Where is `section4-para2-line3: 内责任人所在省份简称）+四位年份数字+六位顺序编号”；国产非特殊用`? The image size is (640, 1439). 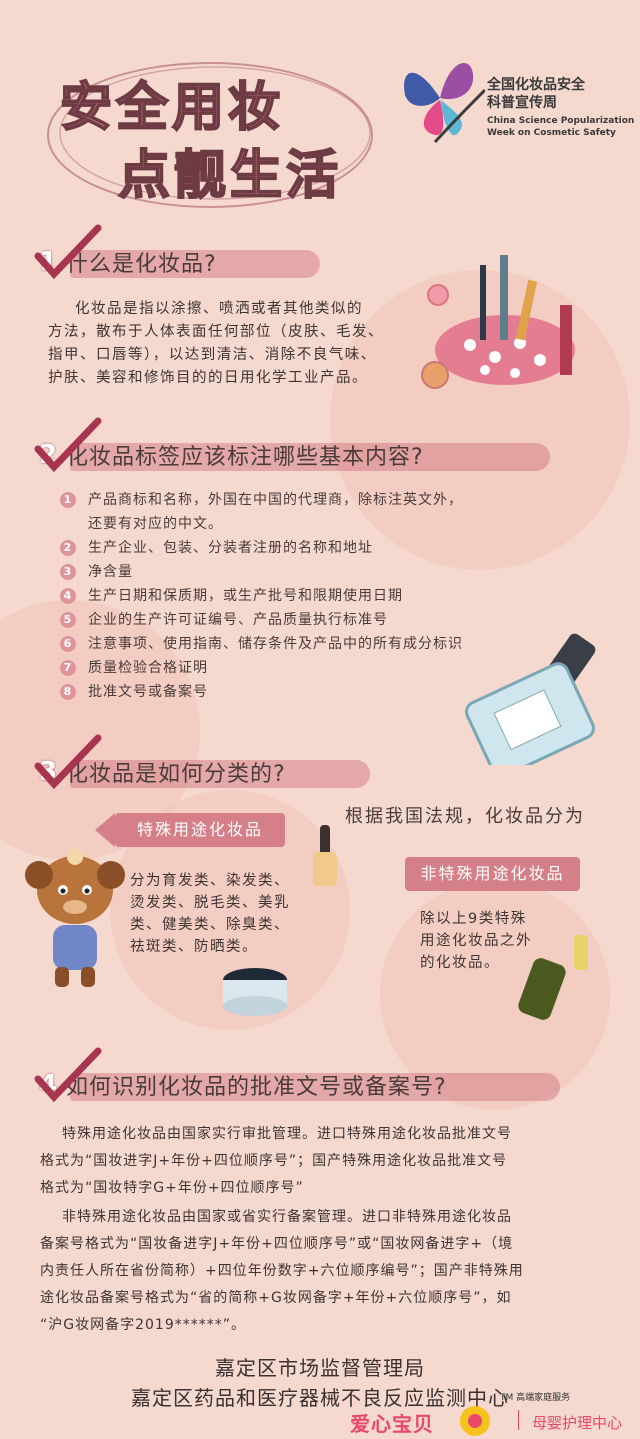 section4-para2-line3: 内责任人所在省份简称）+四位年份数字+六位顺序编号”；国产非特殊用 is located at coordinates (282, 1271).